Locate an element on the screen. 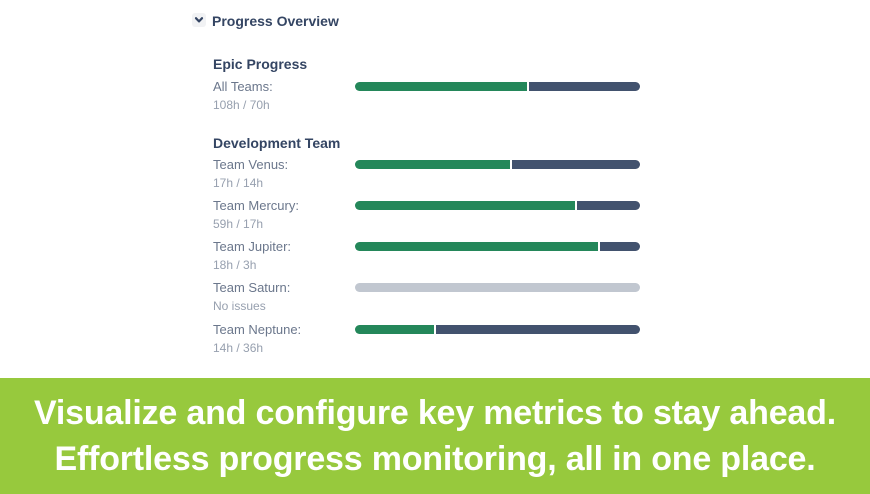 The width and height of the screenshot is (870, 494). progress-row-team-mercury: Team Mercury: 59h / 17h is located at coordinates (533, 216).